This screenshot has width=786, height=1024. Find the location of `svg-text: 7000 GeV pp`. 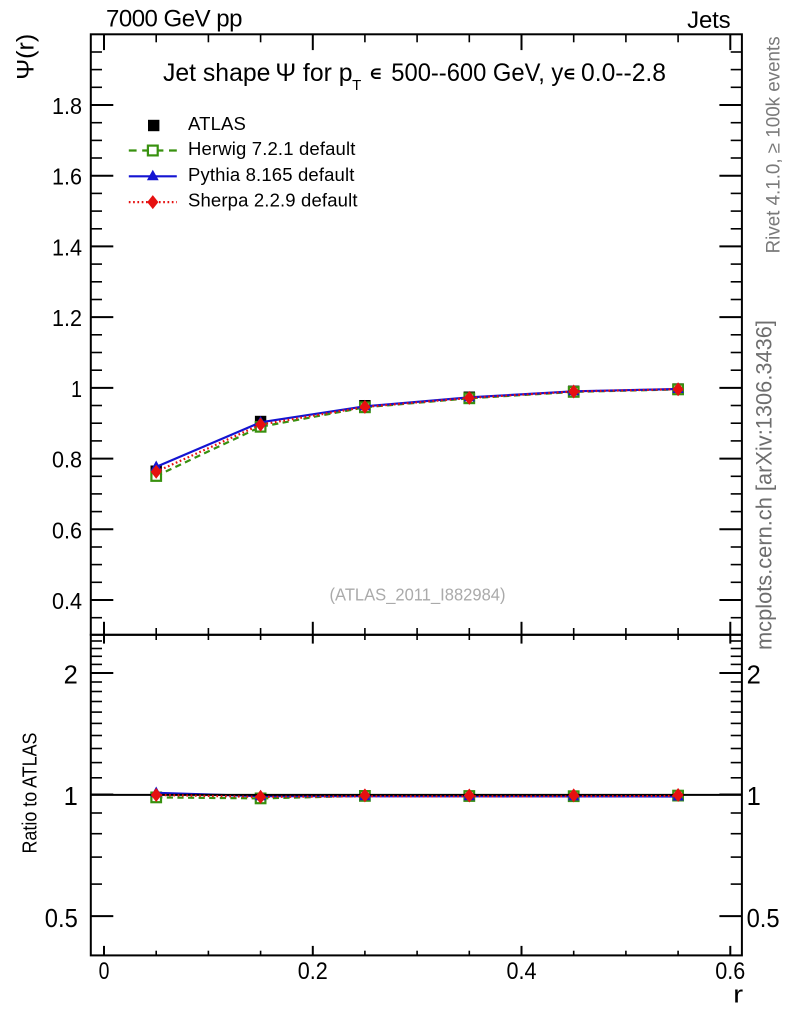

svg-text: 7000 GeV pp is located at coordinates (174, 19).